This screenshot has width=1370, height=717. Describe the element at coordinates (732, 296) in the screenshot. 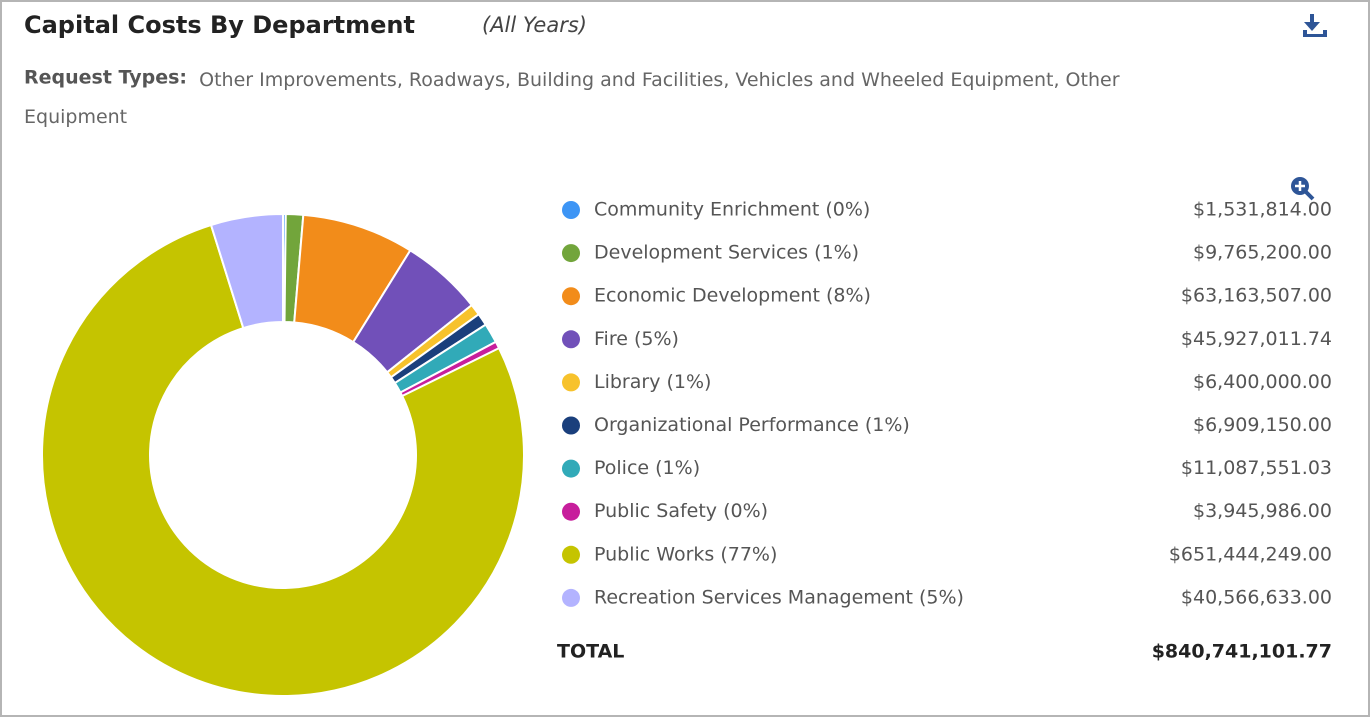

I see `legend-label: Economic Development (8%)` at that location.